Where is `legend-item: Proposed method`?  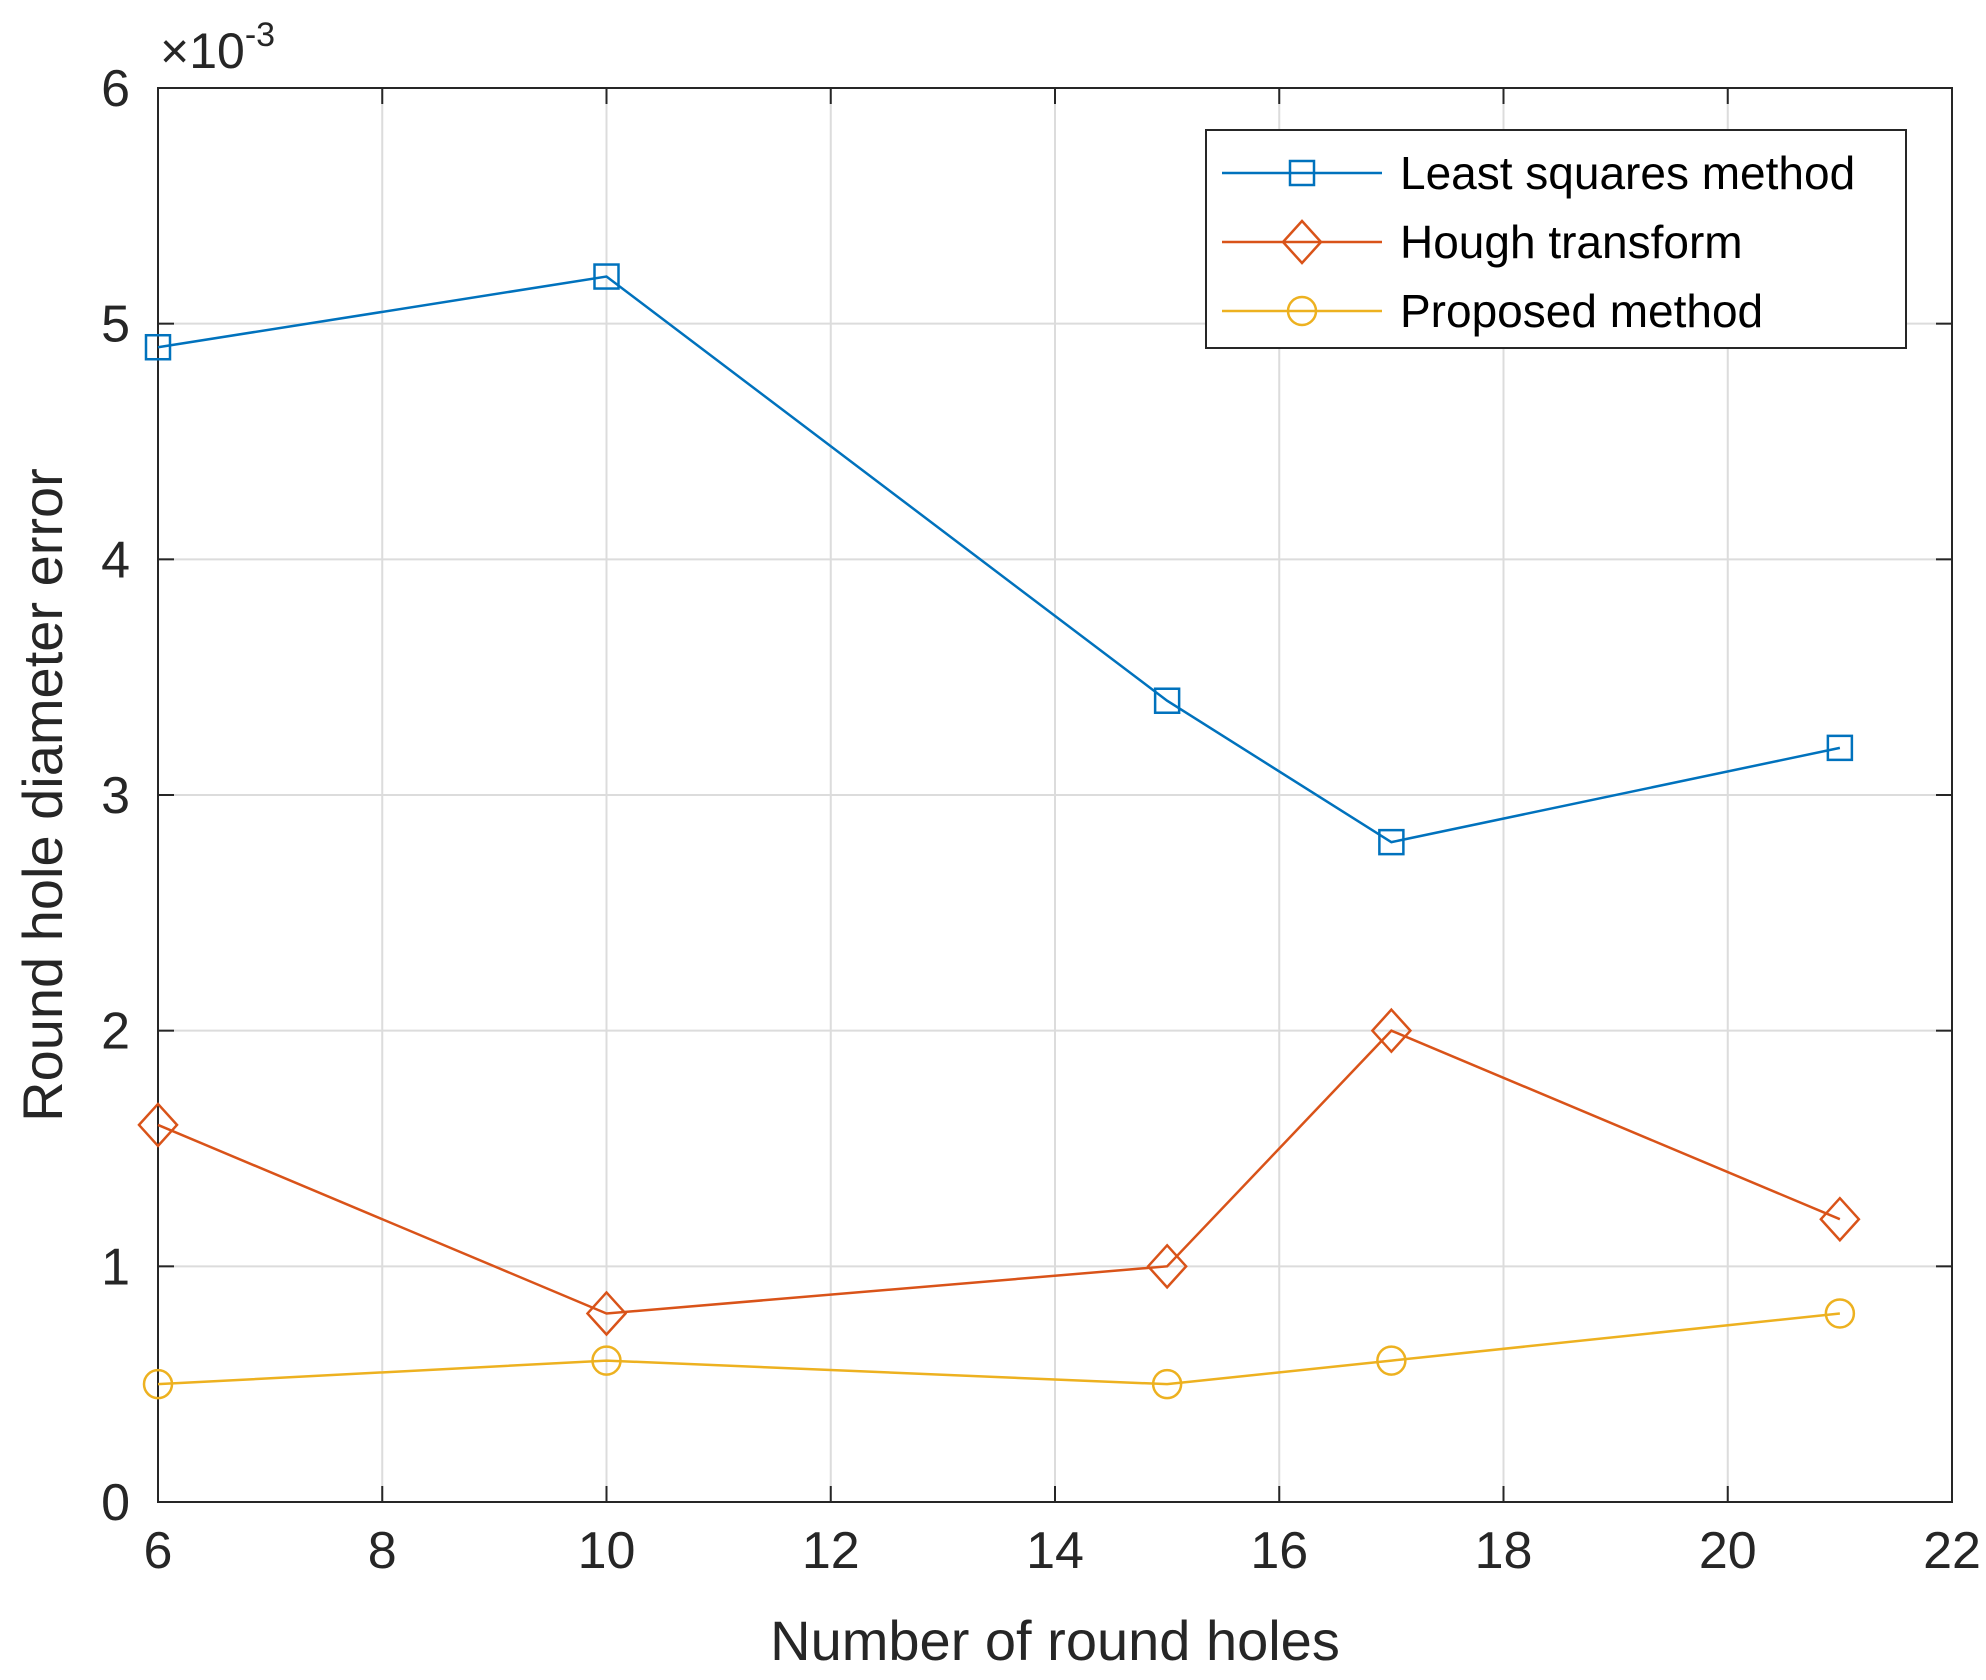
legend-item: Proposed method is located at coordinates (1492, 311).